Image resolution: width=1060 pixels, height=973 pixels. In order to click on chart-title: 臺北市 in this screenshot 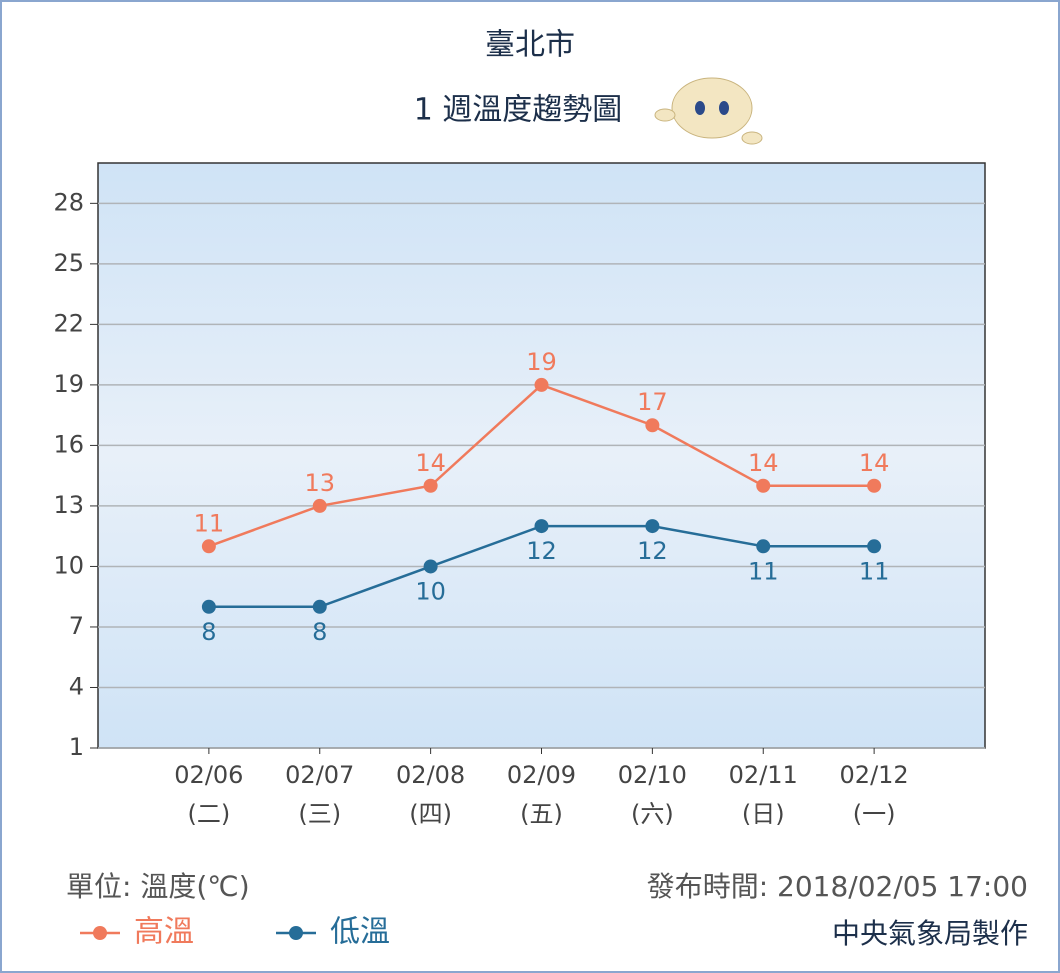, I will do `click(530, 45)`.